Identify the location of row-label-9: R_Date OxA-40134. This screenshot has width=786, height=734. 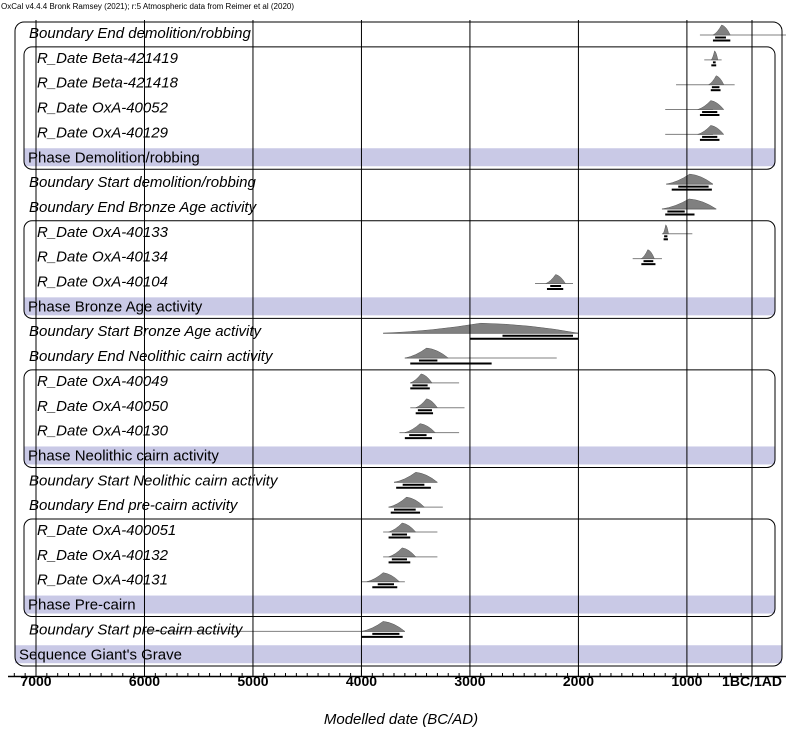
(102, 257).